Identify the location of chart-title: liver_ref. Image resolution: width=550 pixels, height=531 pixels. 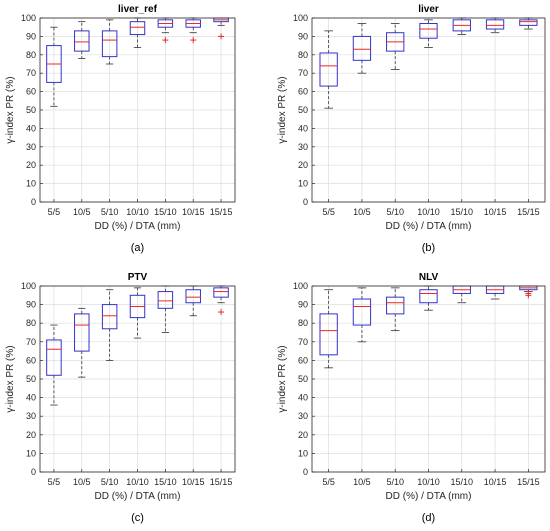
(138, 9).